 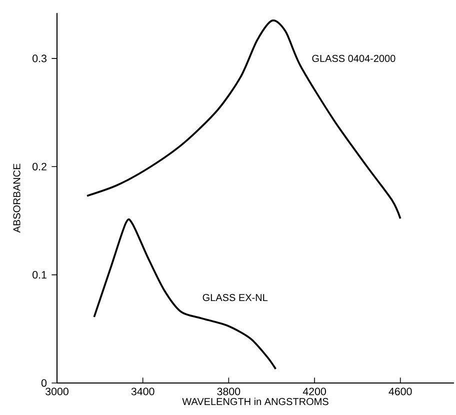 I want to click on x-tick-label: 4200, so click(x=314, y=392).